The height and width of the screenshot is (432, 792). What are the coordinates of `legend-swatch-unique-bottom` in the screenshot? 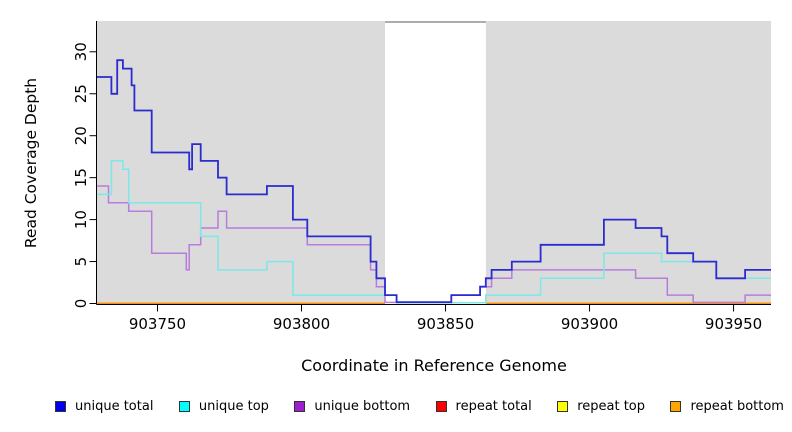 It's located at (300, 406).